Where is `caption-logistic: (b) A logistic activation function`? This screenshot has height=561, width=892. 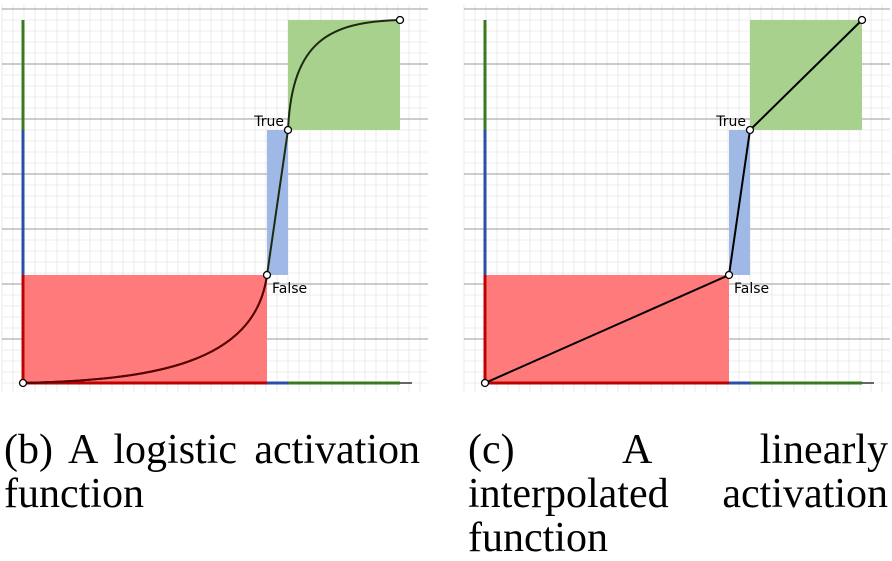
caption-logistic: (b) A logistic activation function is located at coordinates (212, 472).